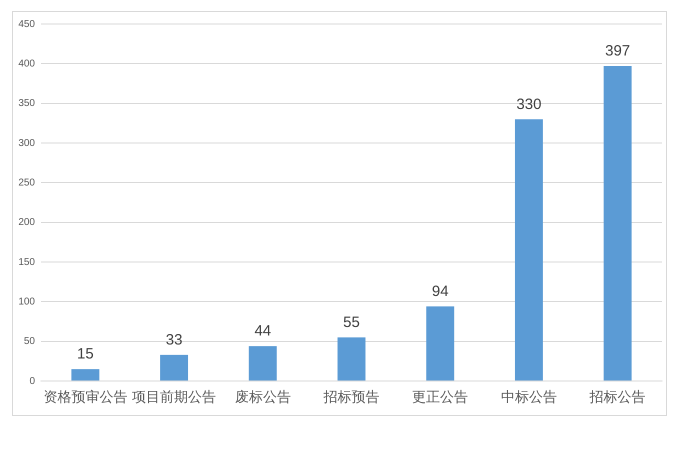 The height and width of the screenshot is (458, 684). Describe the element at coordinates (351, 396) in the screenshot. I see `x-tick-label: 招标预告` at that location.